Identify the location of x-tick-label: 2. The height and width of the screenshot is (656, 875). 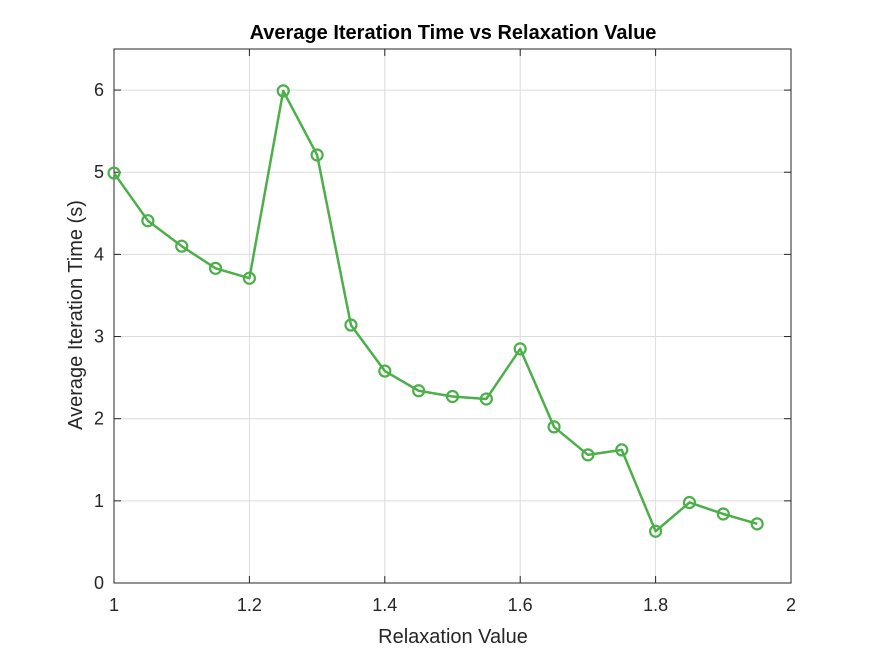
(791, 605).